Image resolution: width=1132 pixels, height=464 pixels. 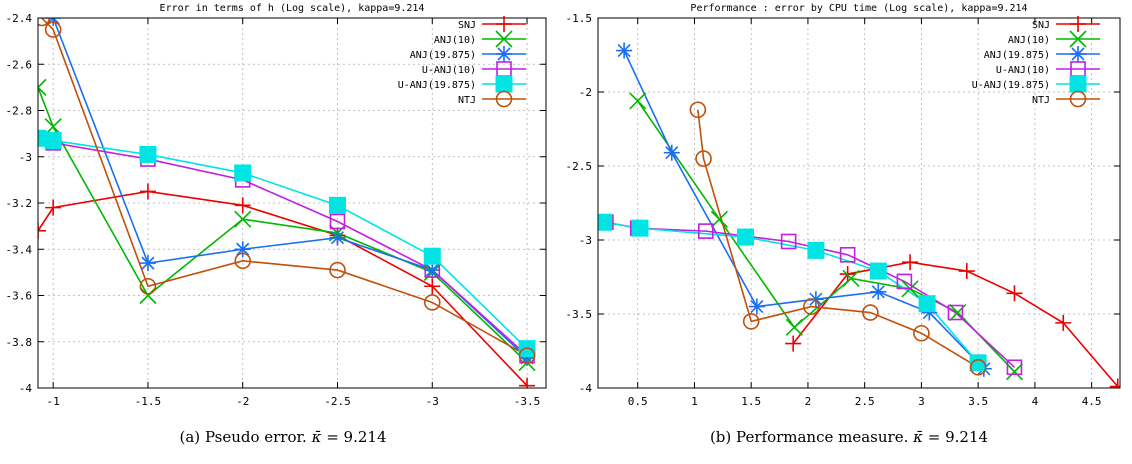 What do you see at coordinates (19, 18) in the screenshot?
I see `y-tick-label: -2.4` at bounding box center [19, 18].